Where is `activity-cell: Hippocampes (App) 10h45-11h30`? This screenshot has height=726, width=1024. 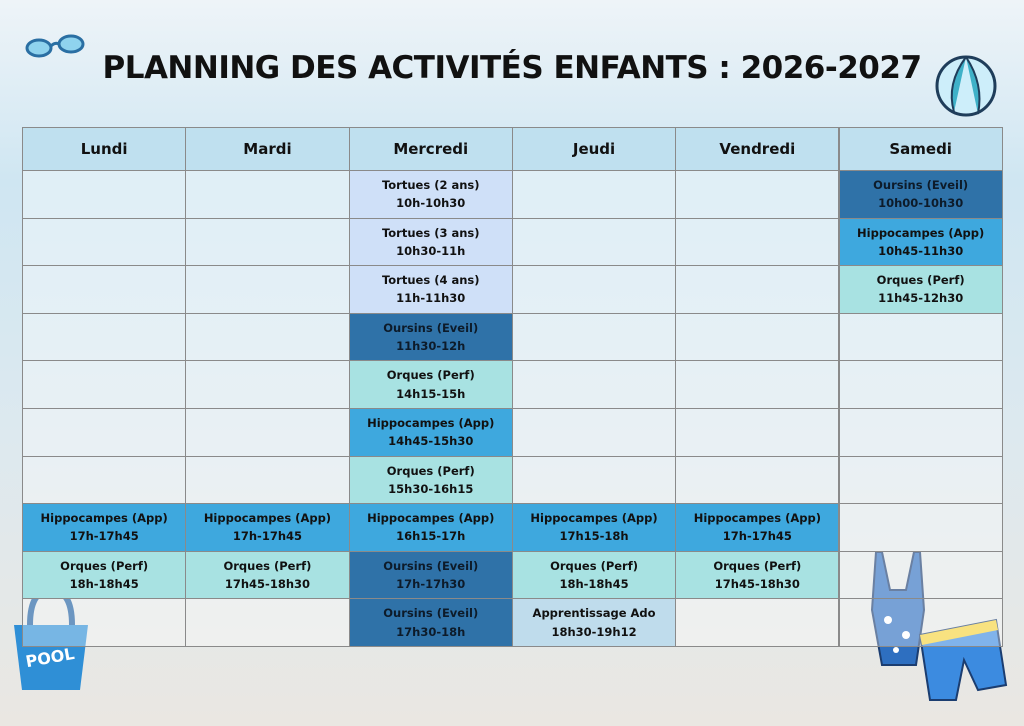
activity-cell: Hippocampes (App) 10h45-11h30 is located at coordinates (920, 242).